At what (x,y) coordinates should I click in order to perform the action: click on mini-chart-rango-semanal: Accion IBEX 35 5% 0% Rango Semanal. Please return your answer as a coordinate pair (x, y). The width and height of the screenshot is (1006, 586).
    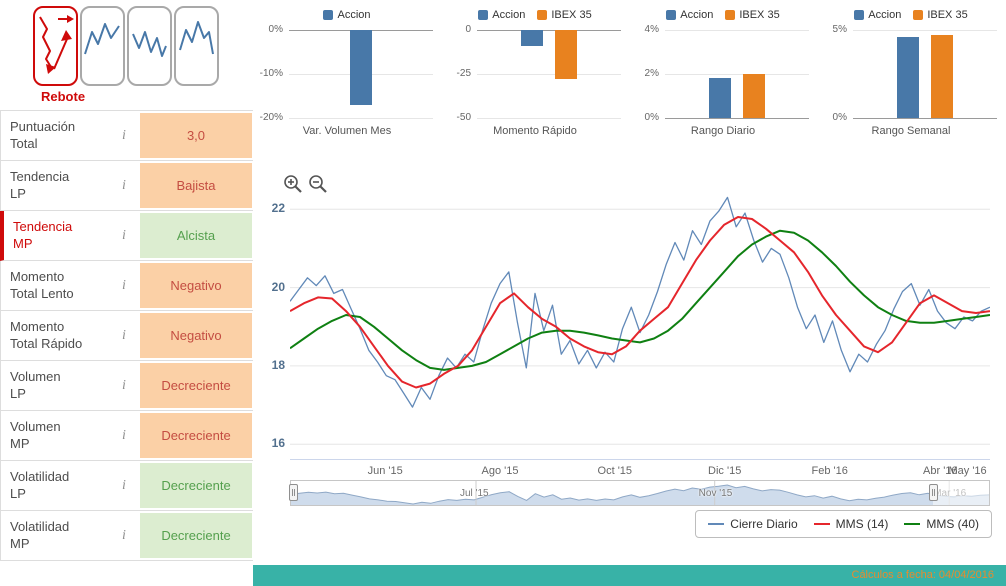
    Looking at the image, I should click on (911, 77).